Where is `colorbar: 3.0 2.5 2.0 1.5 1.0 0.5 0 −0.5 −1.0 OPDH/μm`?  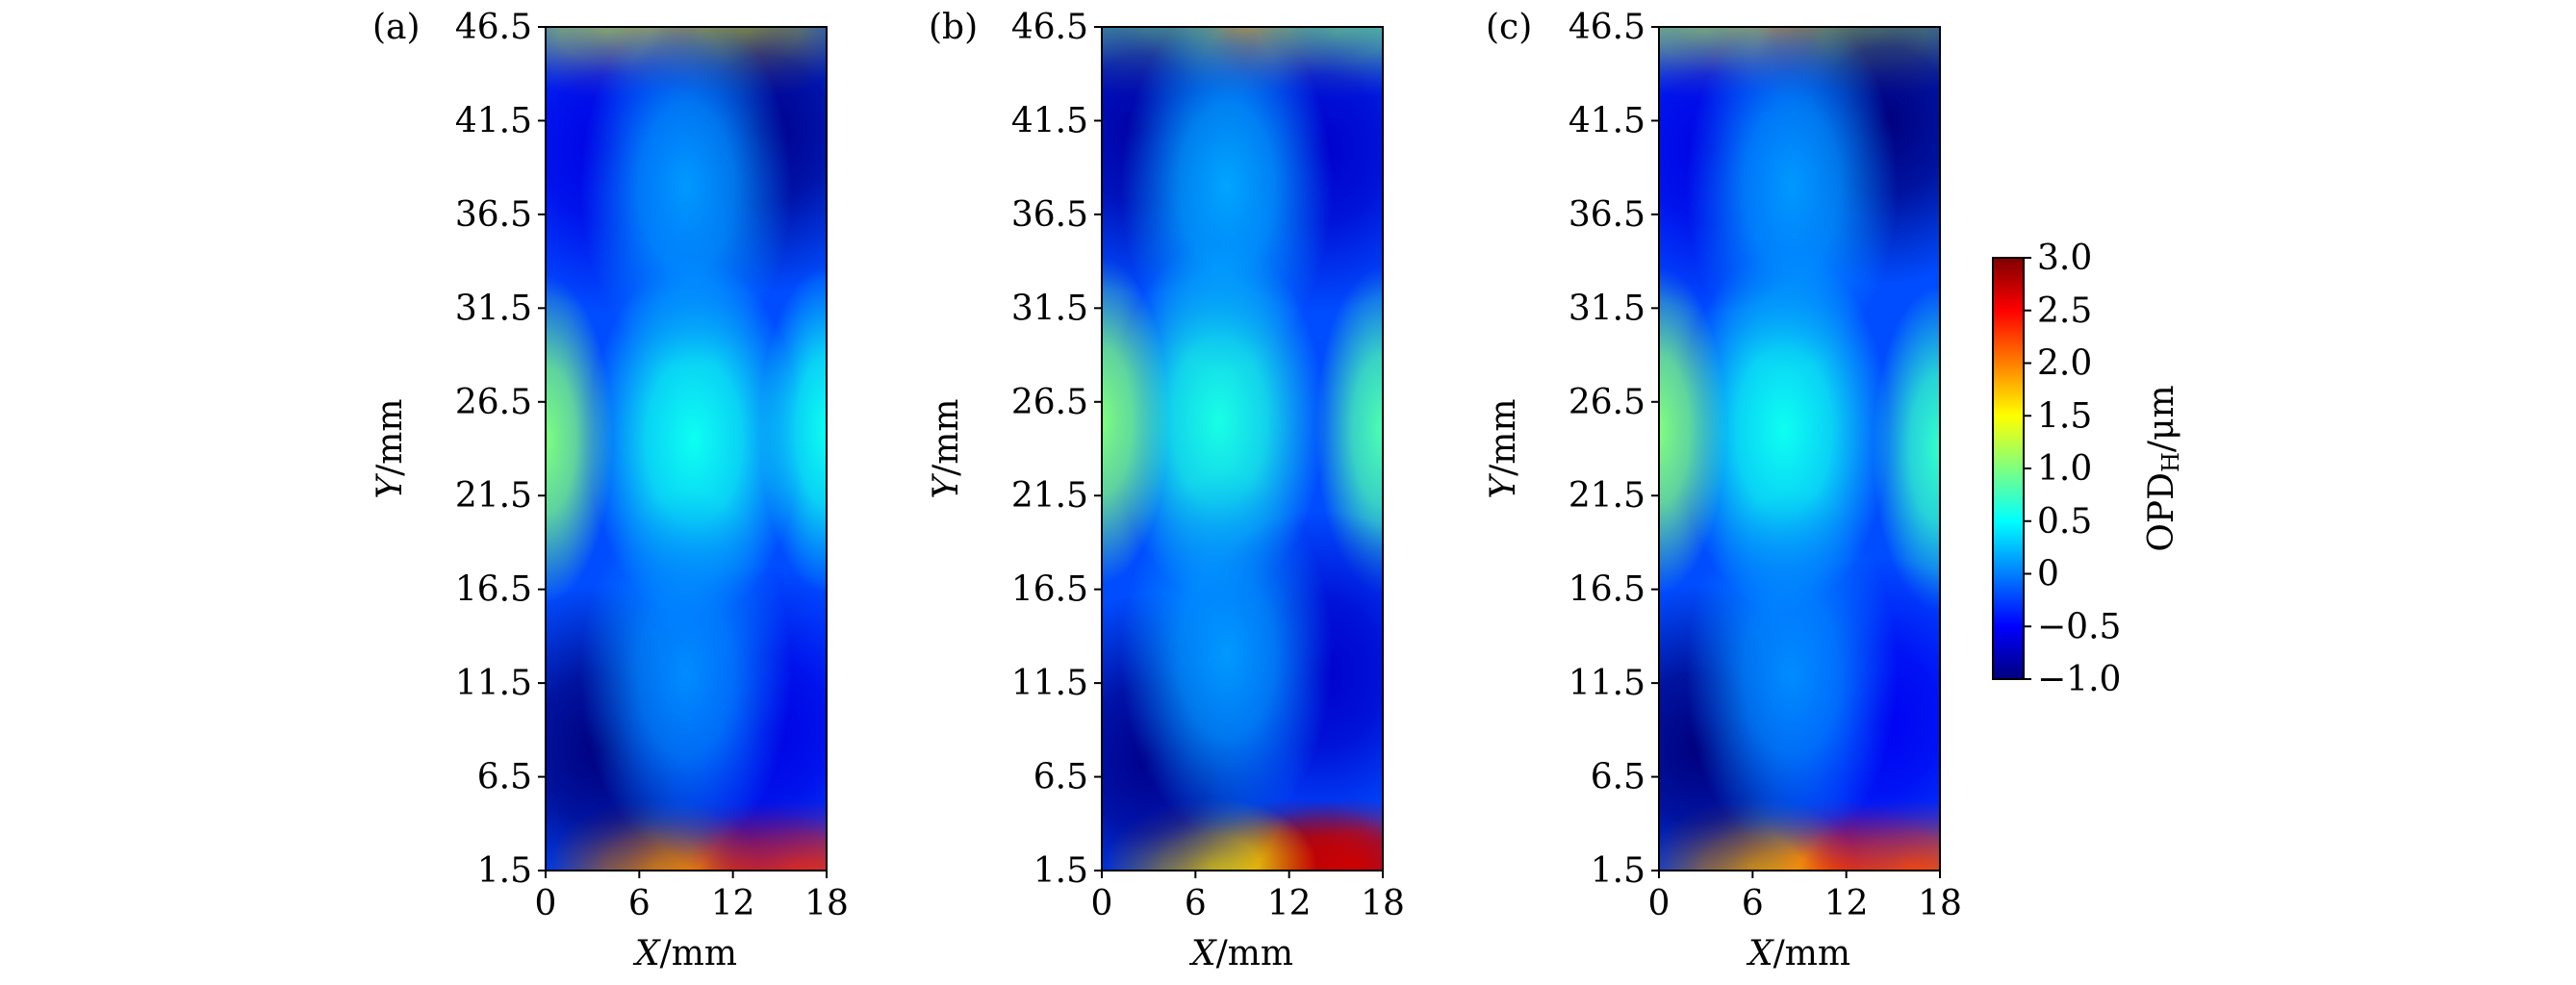
colorbar: 3.0 2.5 2.0 1.5 1.0 0.5 0 −0.5 −1.0 OPDH/μm is located at coordinates (2088, 469).